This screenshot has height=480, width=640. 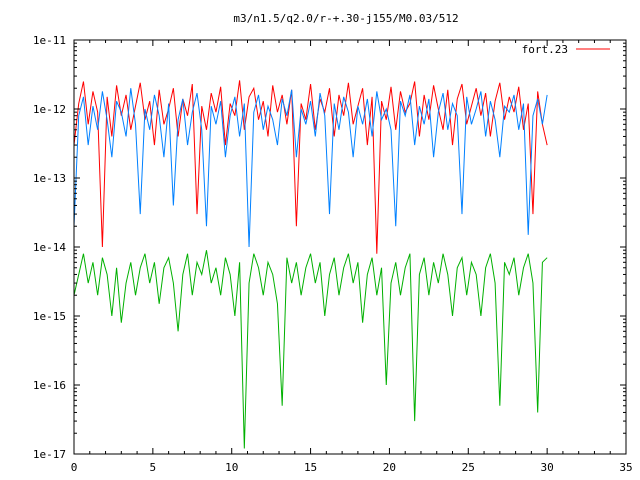 What do you see at coordinates (468, 467) in the screenshot?
I see `x-tick-label: 25` at bounding box center [468, 467].